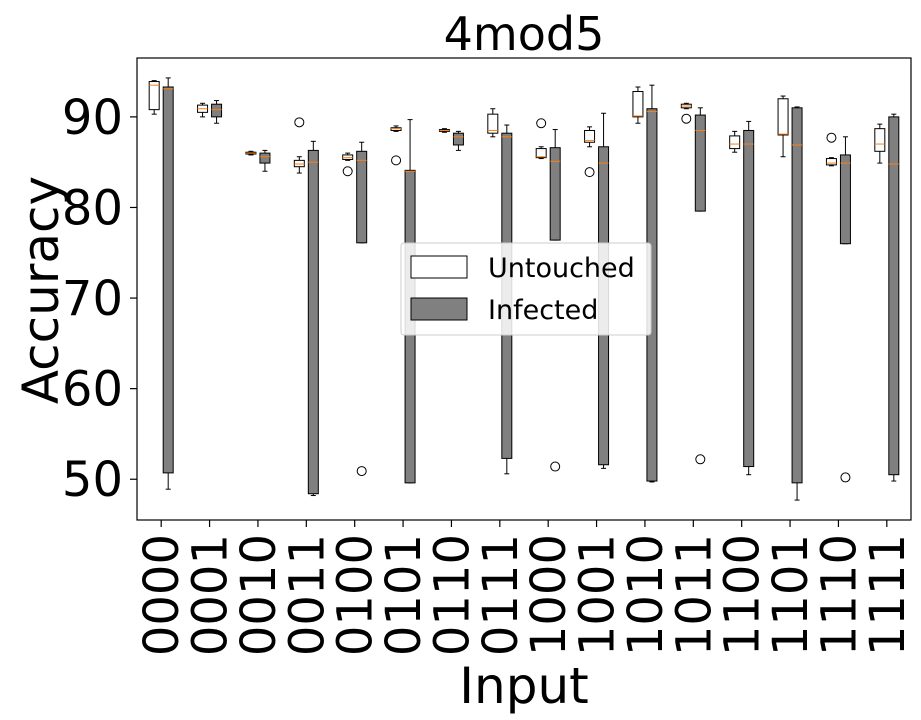 Image resolution: width=921 pixels, height=720 pixels. I want to click on y-tick-label: 70, so click(92, 299).